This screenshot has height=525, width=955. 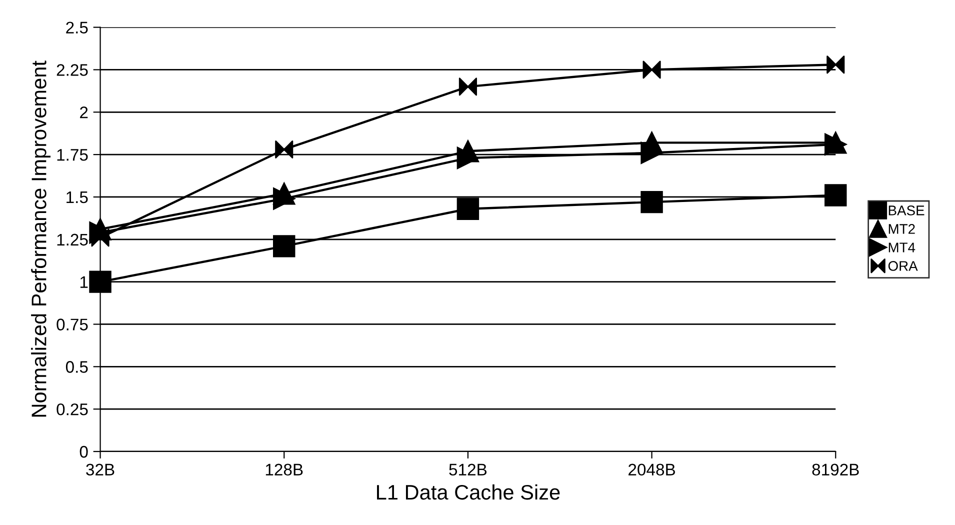 What do you see at coordinates (84, 112) in the screenshot?
I see `y-tick-label: 2` at bounding box center [84, 112].